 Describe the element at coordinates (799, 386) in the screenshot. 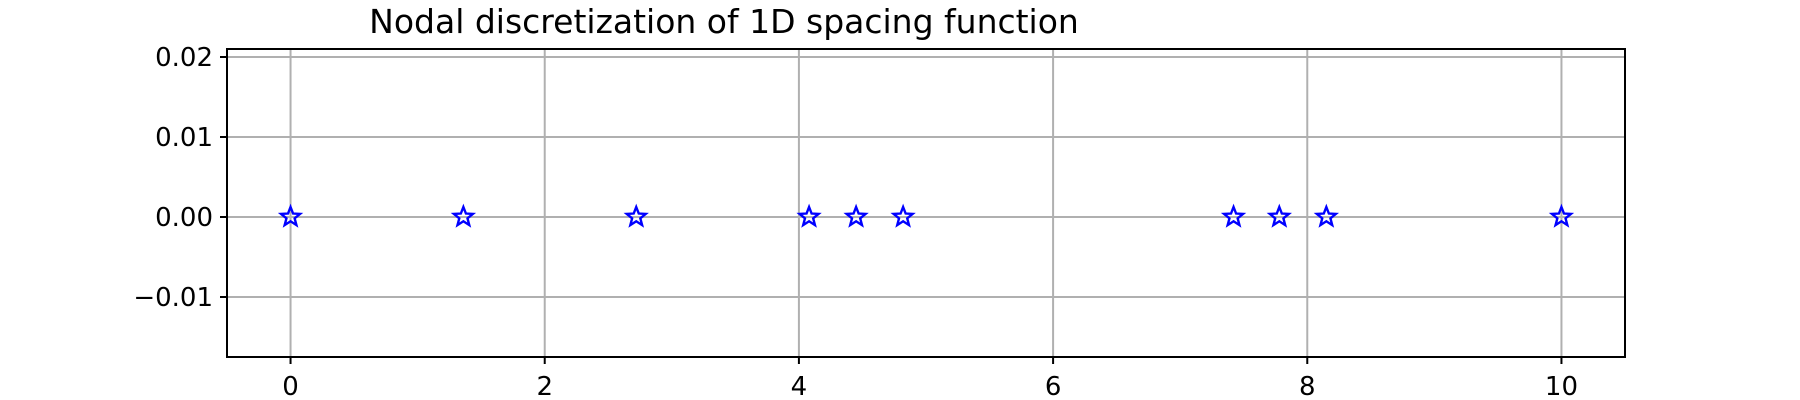

I see `x-tick-label: 4` at that location.